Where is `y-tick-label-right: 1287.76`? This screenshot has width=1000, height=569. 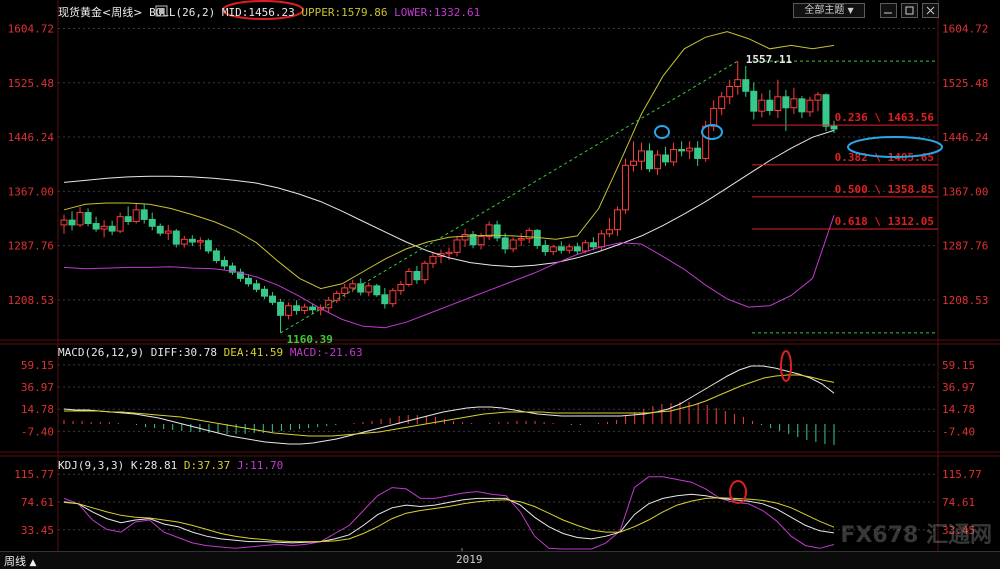 y-tick-label-right: 1287.76 is located at coordinates (965, 246).